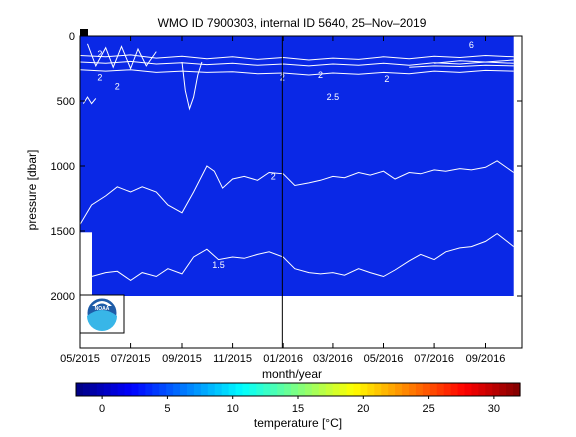 The image size is (576, 437). What do you see at coordinates (66, 102) in the screenshot?
I see `y-tick-label-1: 500` at bounding box center [66, 102].